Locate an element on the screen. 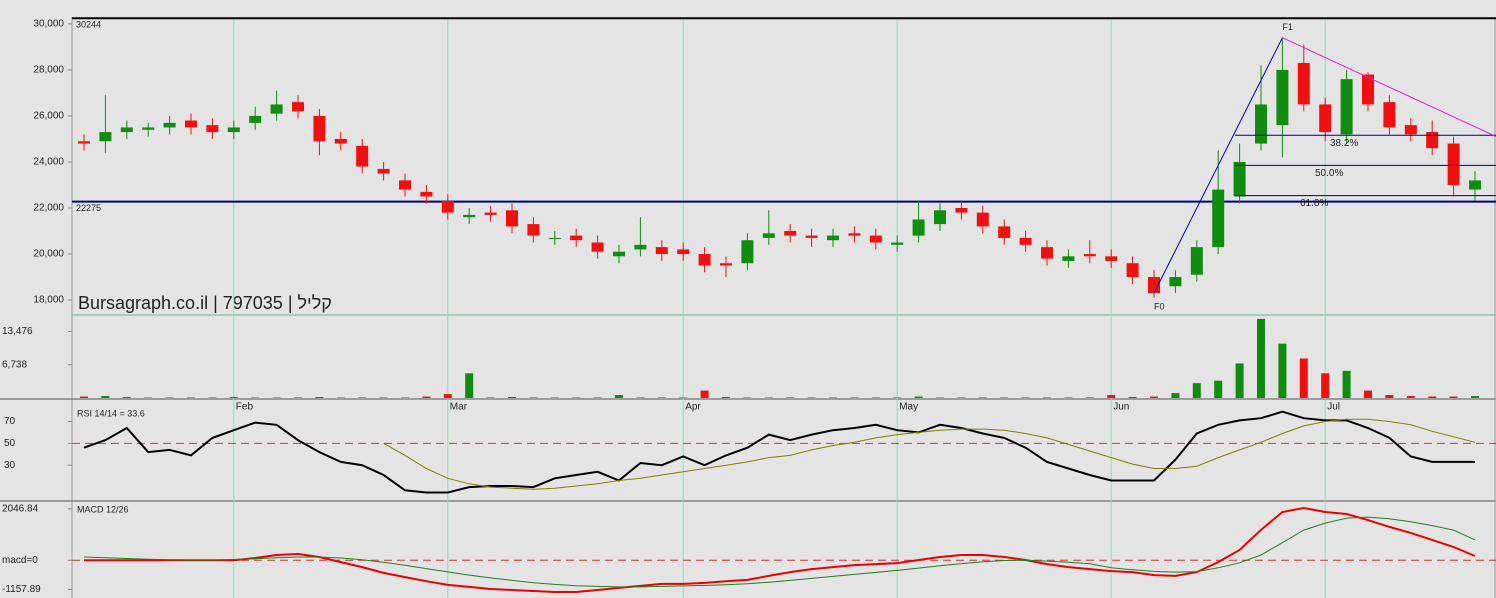 The height and width of the screenshot is (598, 1496). x-tick-label: Feb is located at coordinates (245, 407).